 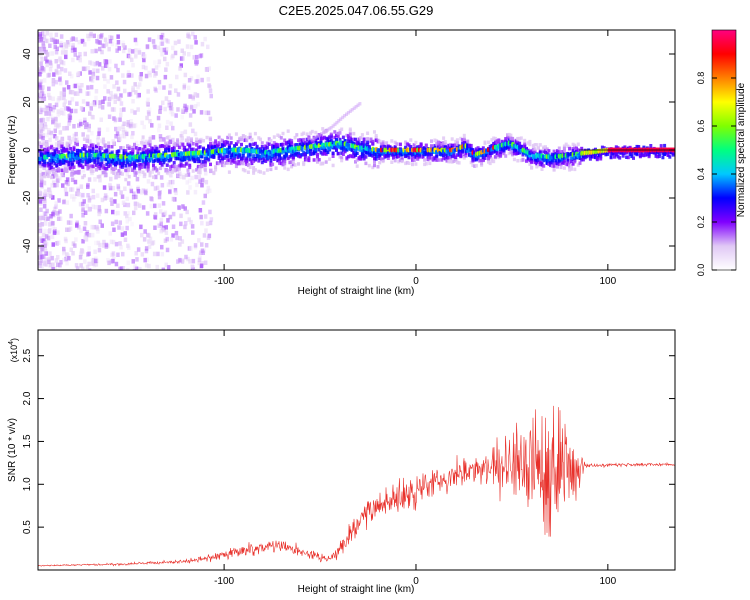 I want to click on x-tick-label: 100, so click(x=608, y=281).